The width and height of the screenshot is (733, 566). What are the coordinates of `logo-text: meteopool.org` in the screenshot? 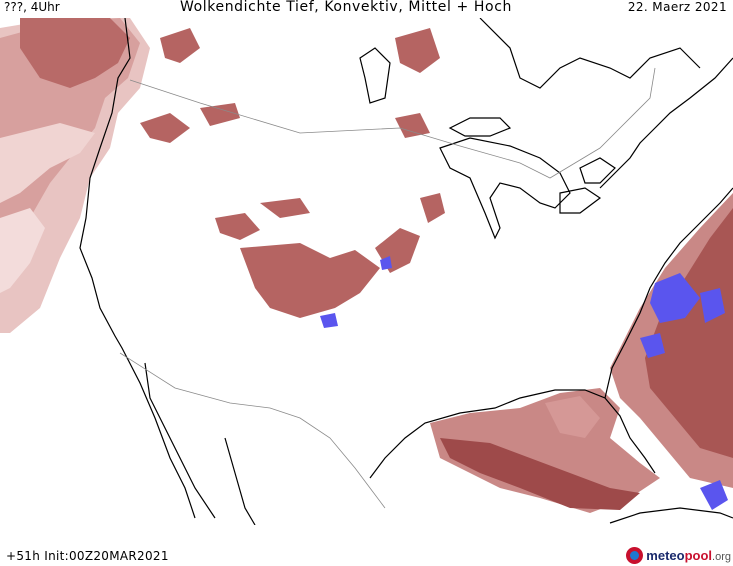 It's located at (688, 555).